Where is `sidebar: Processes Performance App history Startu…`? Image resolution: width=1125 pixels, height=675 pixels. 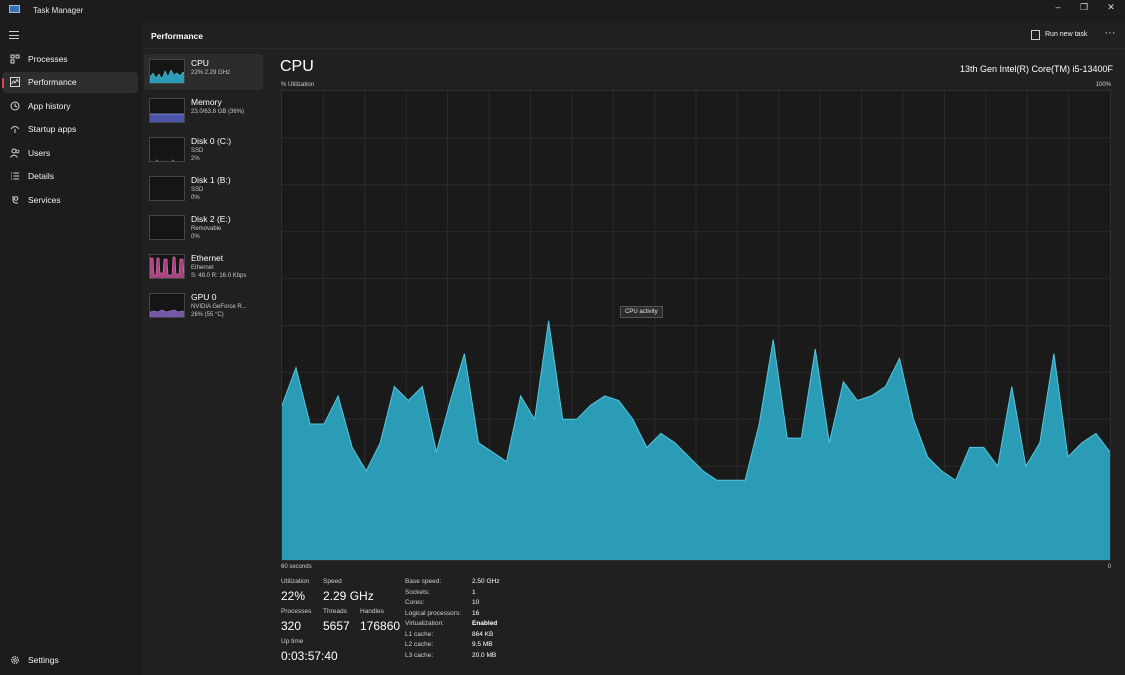
sidebar: Processes Performance App history Startu… is located at coordinates (70, 348).